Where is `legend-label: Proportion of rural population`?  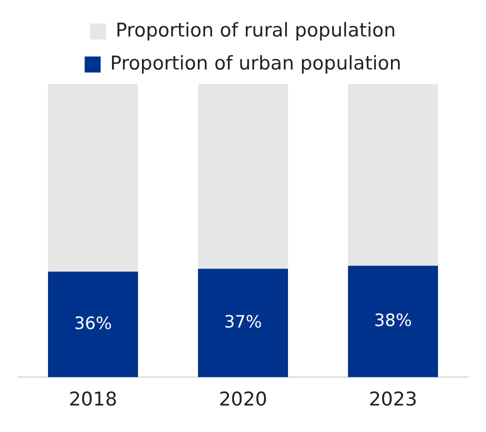
legend-label: Proportion of rural population is located at coordinates (256, 30).